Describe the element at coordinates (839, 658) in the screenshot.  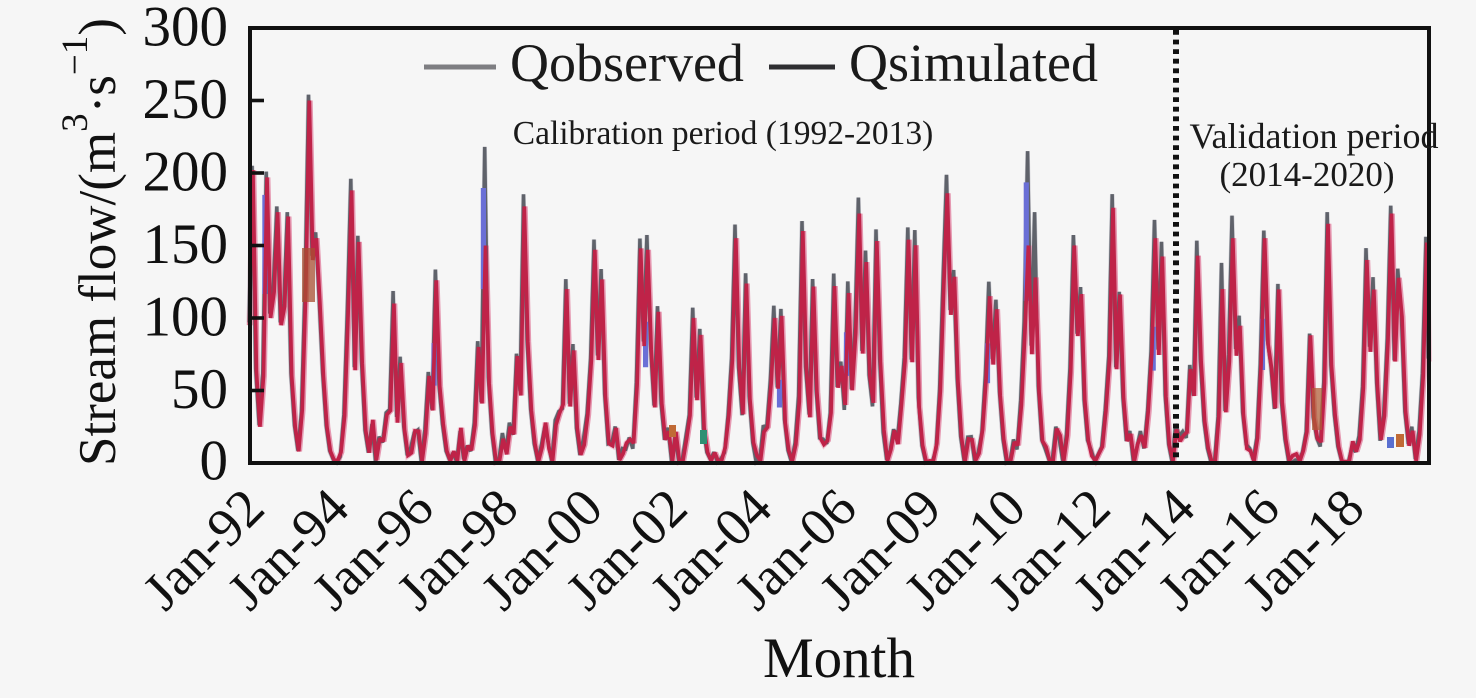
I see `svg-text: Month` at that location.